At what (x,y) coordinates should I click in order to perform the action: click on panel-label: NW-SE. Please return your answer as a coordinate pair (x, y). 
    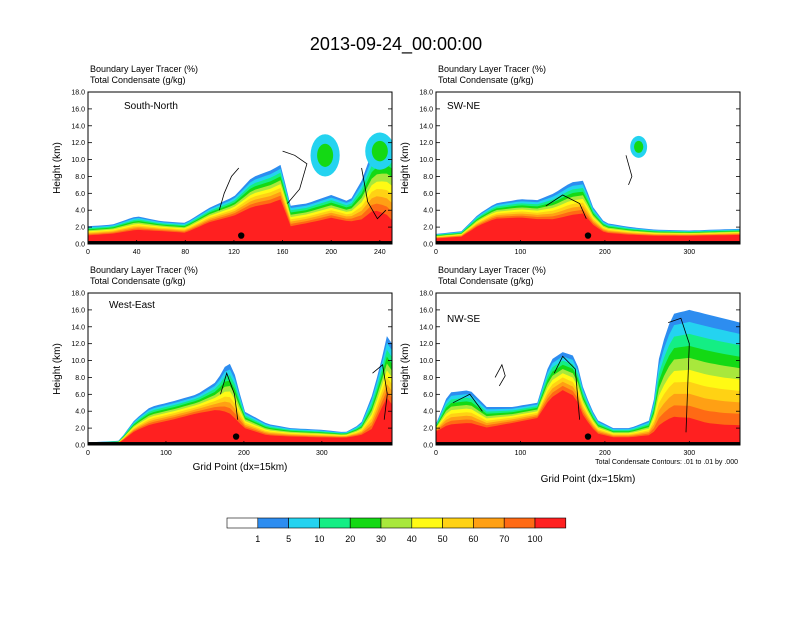
    Looking at the image, I should click on (463, 319).